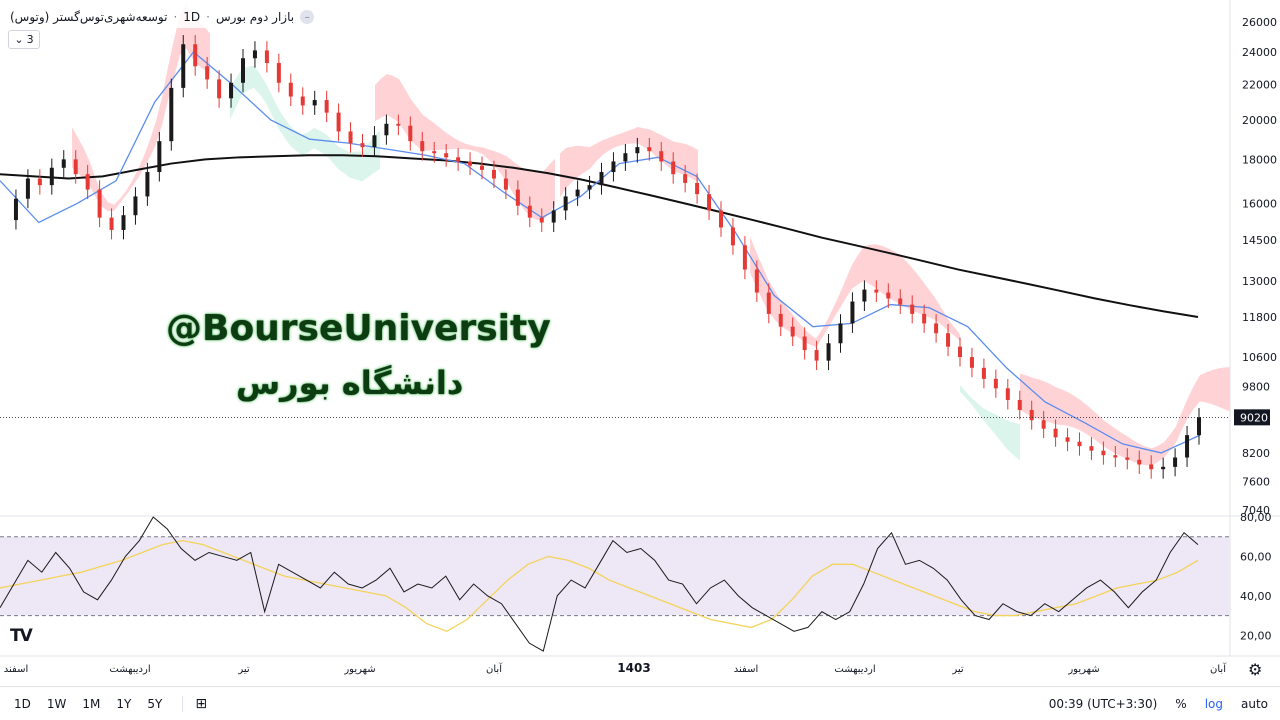  What do you see at coordinates (19, 39) in the screenshot?
I see `chevron-down-icon: ⌄` at bounding box center [19, 39].